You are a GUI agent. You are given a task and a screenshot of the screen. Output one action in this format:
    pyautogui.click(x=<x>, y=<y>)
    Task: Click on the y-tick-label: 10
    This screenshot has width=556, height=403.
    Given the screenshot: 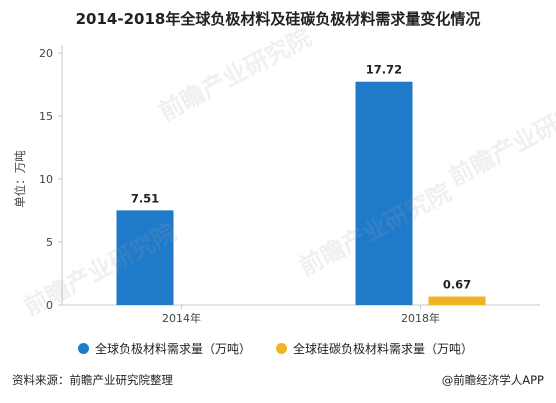 What is the action you would take?
    pyautogui.click(x=46, y=179)
    